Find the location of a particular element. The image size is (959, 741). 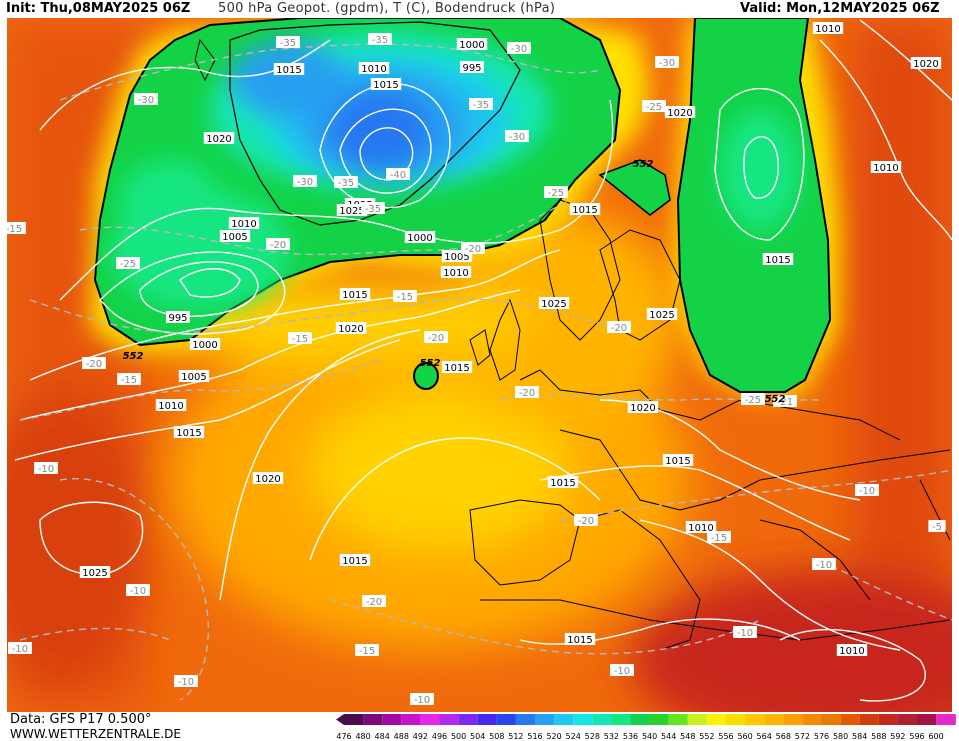

temperature-label: -10 is located at coordinates (20, 649).